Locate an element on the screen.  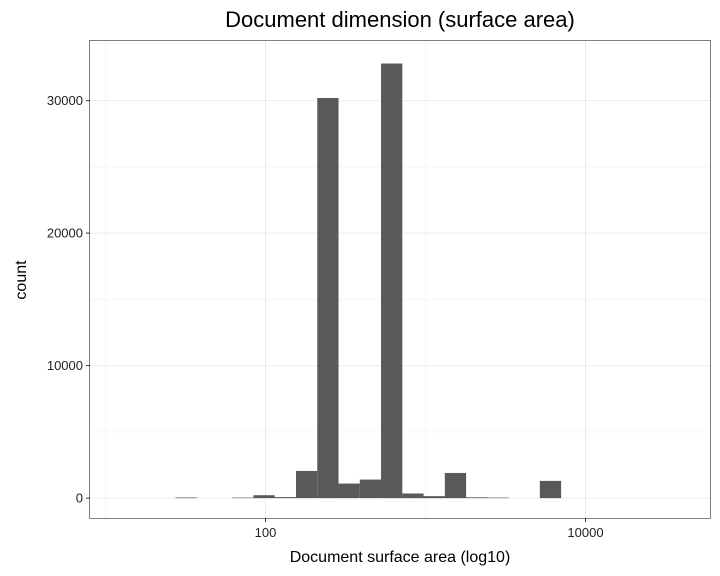
y-tick-label: 10000 is located at coordinates (65, 365).